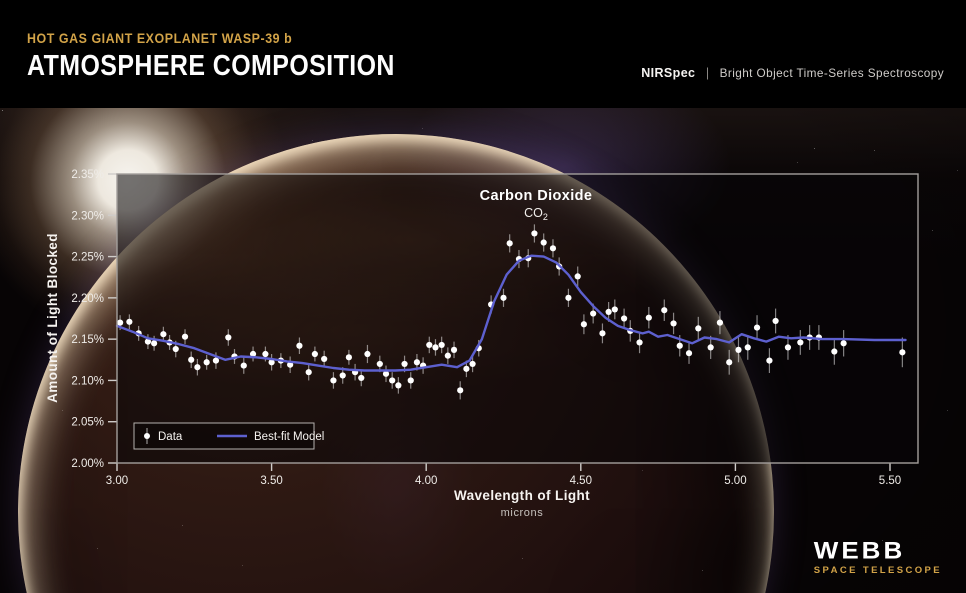  What do you see at coordinates (503, 475) in the screenshot?
I see `x-axis-ticks: 3.00 3.50 4.00 4.50 5.00 5.50` at bounding box center [503, 475].